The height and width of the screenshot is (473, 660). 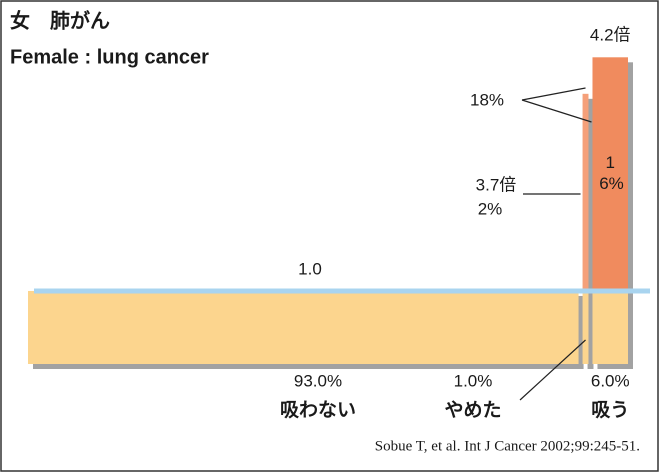 I want to click on category-label: やめた, so click(x=472, y=410).